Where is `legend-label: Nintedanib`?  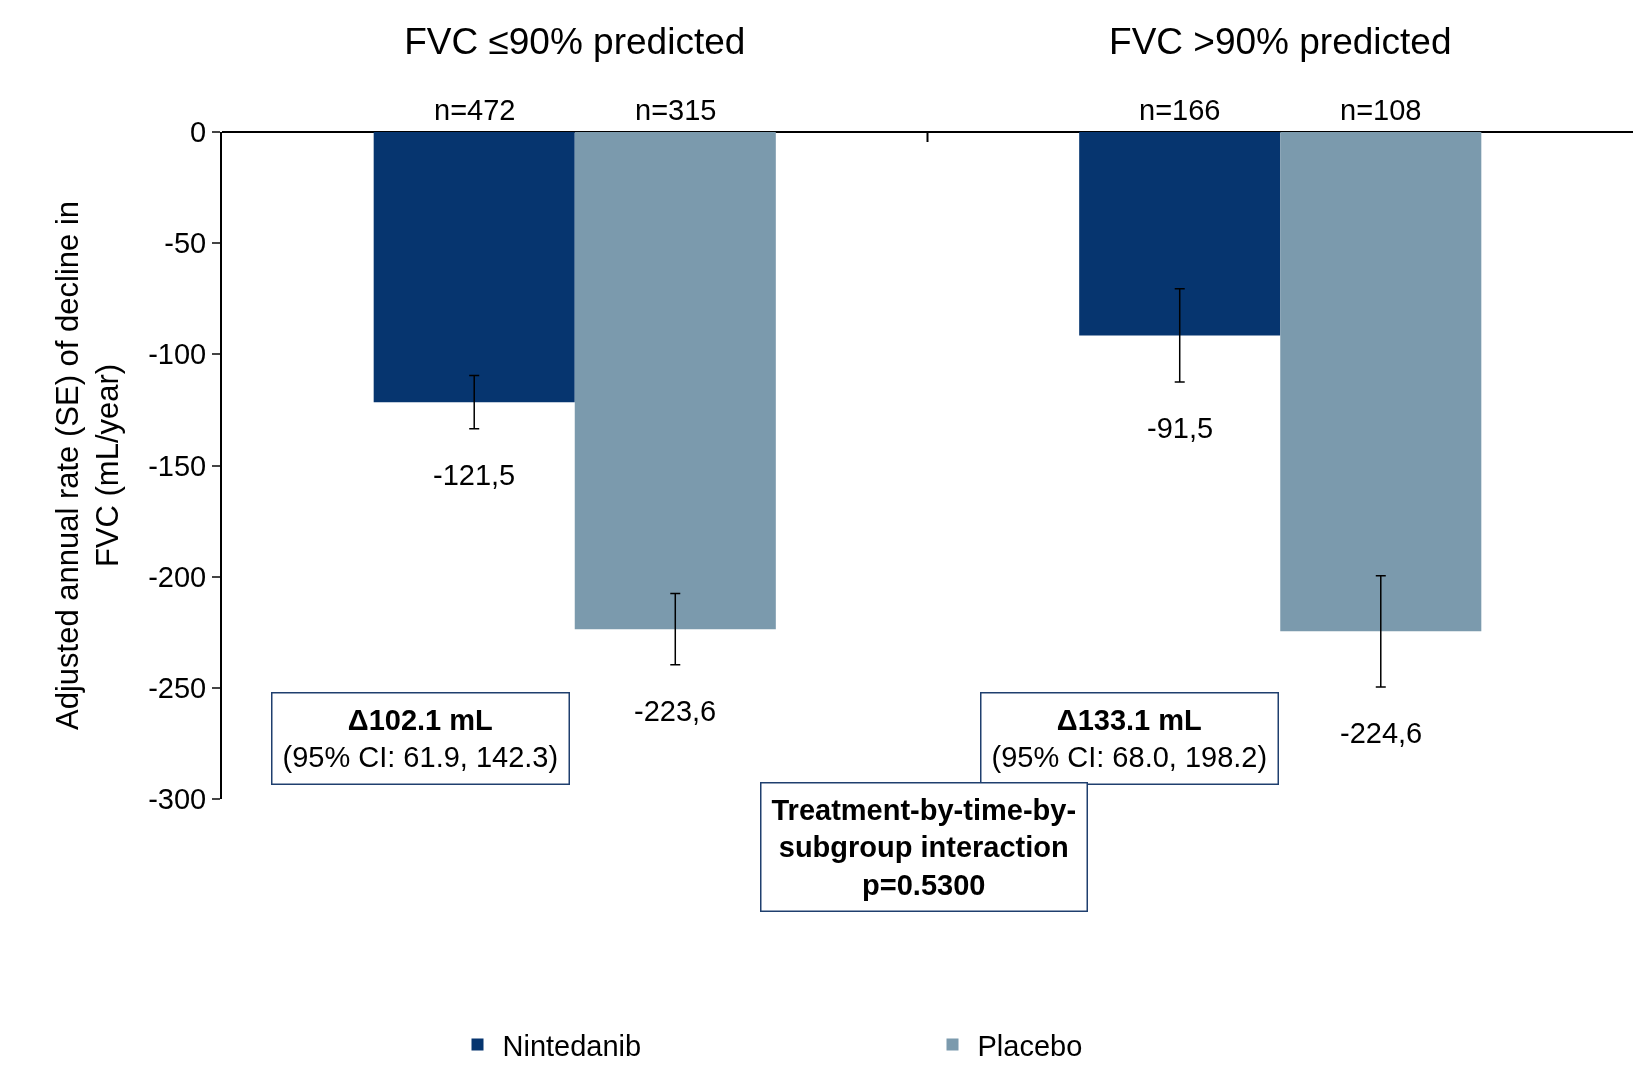
legend-label: Nintedanib is located at coordinates (572, 1045).